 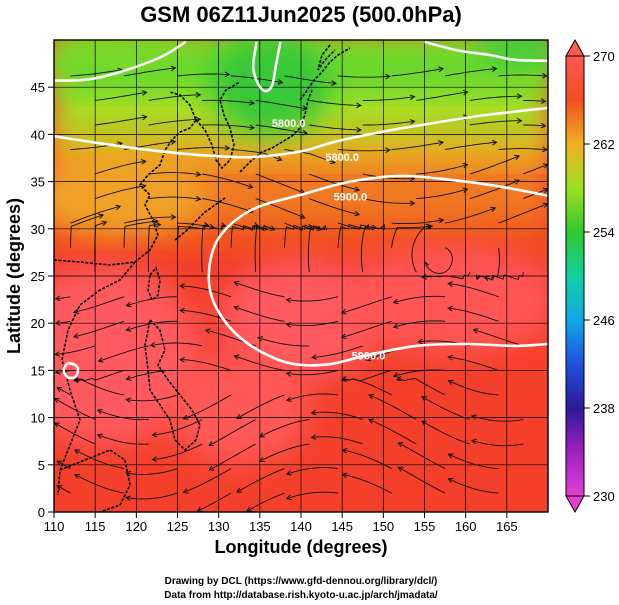 I want to click on x-tick-label: 140, so click(x=301, y=526).